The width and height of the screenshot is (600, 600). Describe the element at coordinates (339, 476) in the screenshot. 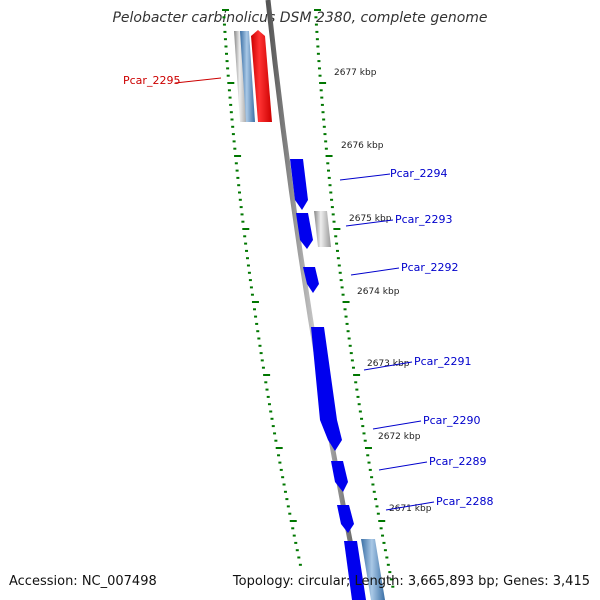

I see `gene-pcar-2290-glyph` at that location.